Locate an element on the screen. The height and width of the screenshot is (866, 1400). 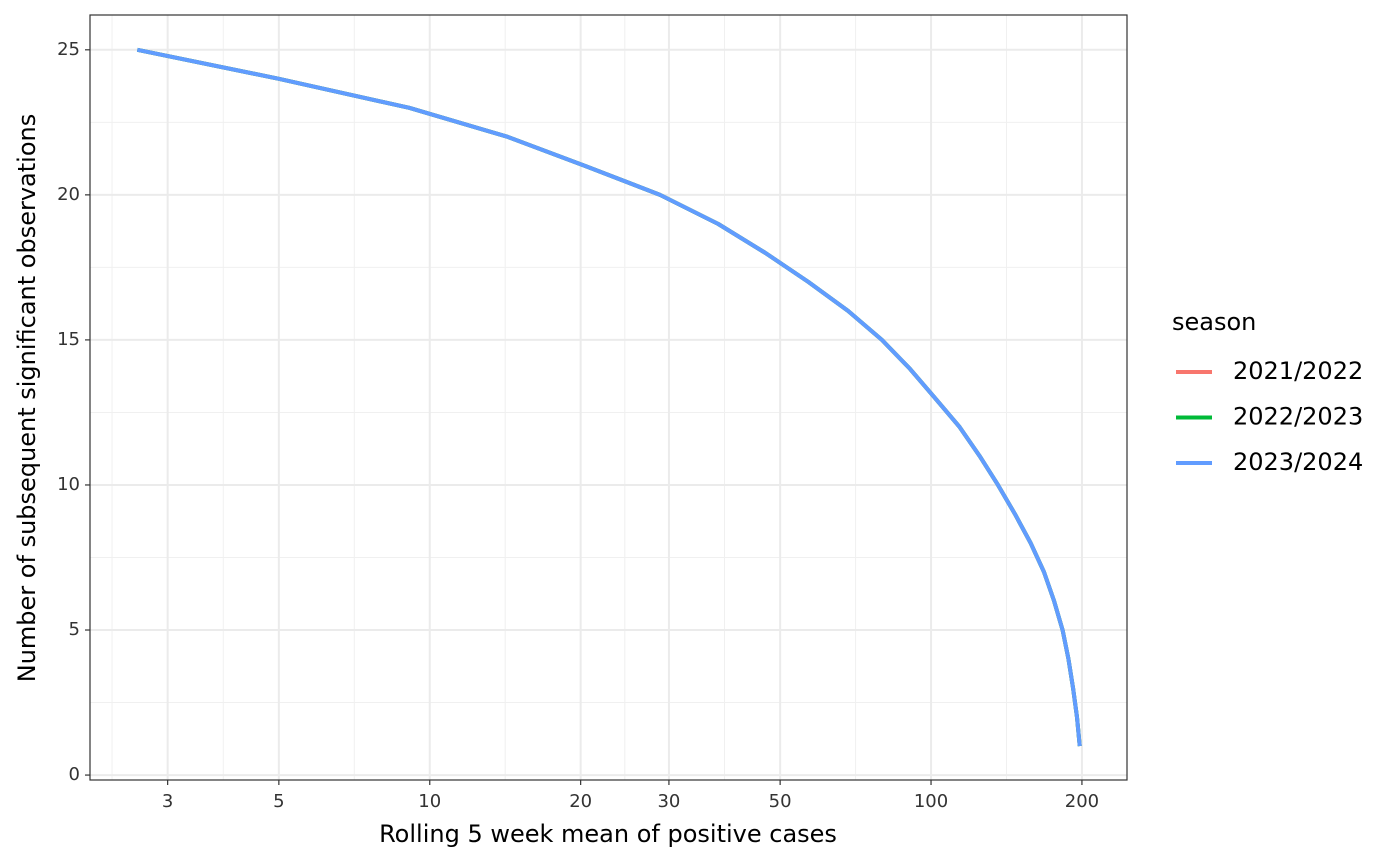
x-tick-label: 5 is located at coordinates (278, 801).